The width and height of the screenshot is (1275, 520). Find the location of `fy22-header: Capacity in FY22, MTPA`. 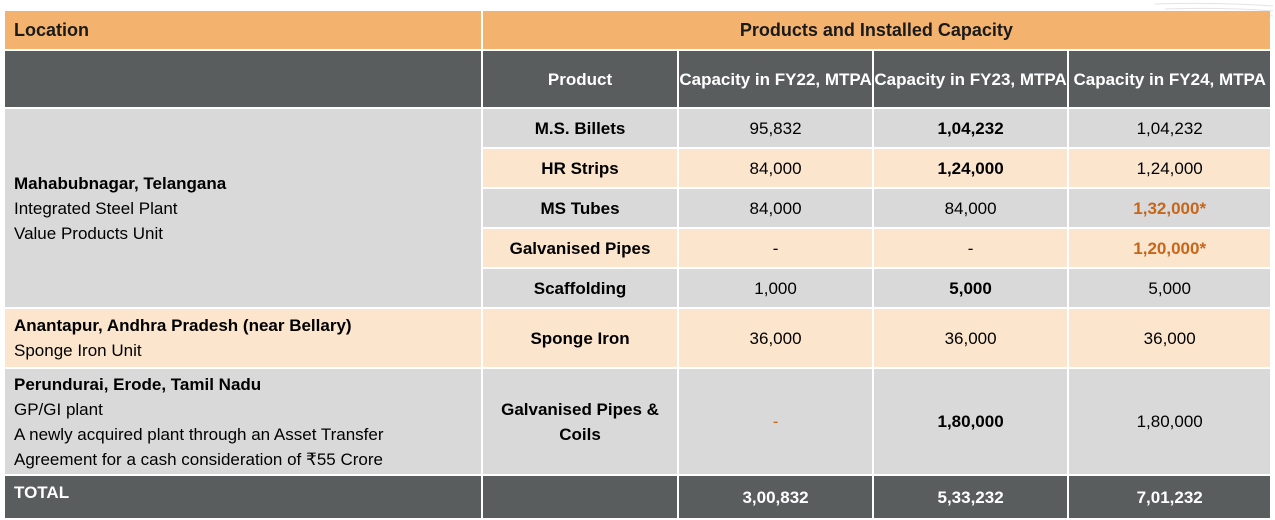

fy22-header: Capacity in FY22, MTPA is located at coordinates (775, 79).